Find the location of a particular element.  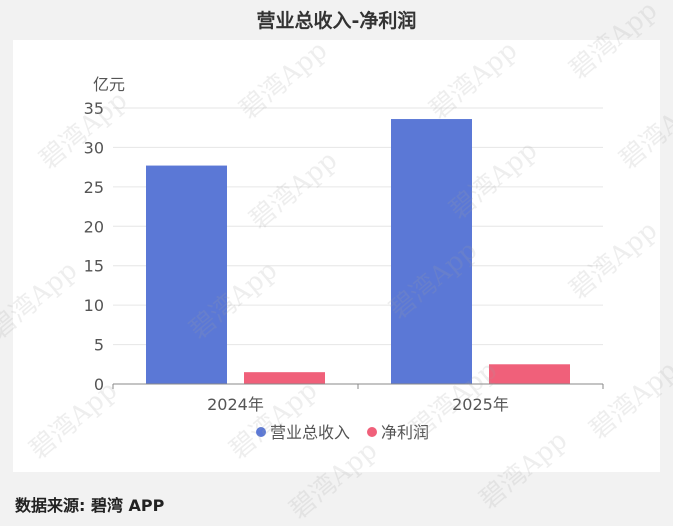

y-tick-label: 25 is located at coordinates (94, 187).